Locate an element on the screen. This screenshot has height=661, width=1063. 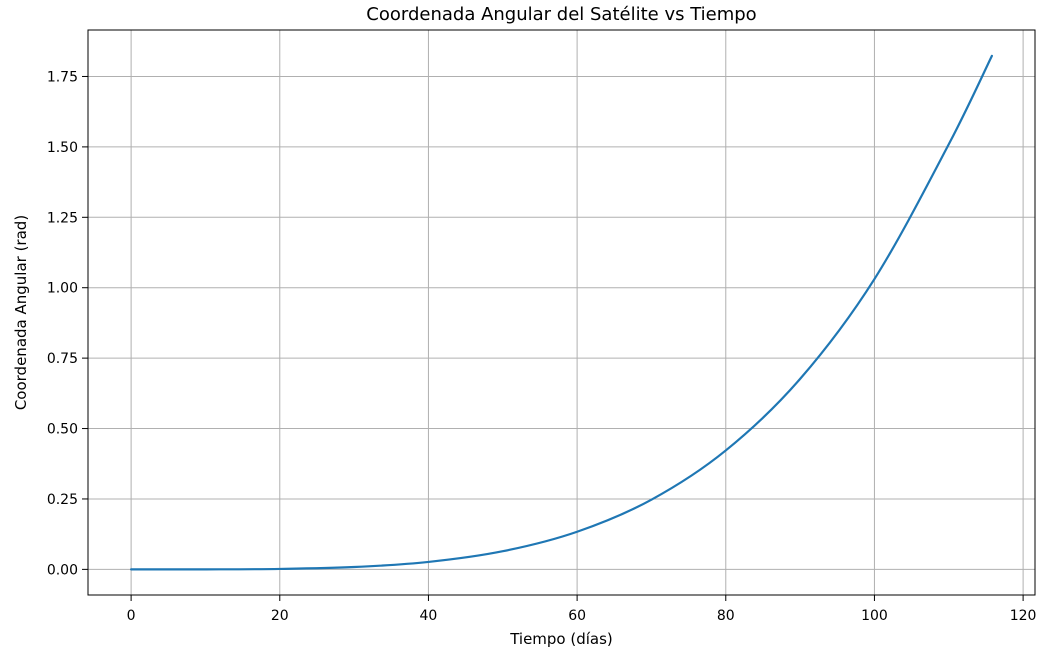
y-tick-label: 1.50 is located at coordinates (62, 148).